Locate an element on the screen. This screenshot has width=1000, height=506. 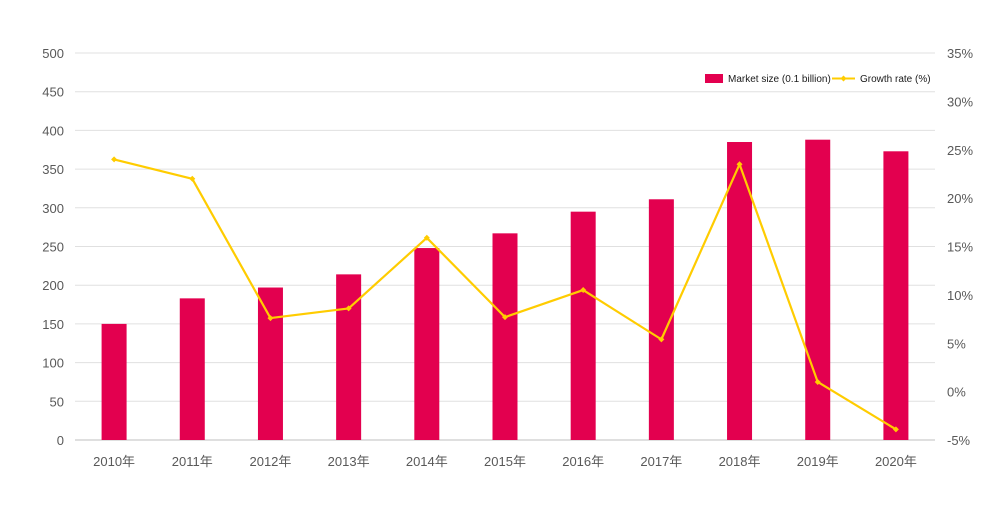
right-axis-tick-label: 35% is located at coordinates (960, 53).